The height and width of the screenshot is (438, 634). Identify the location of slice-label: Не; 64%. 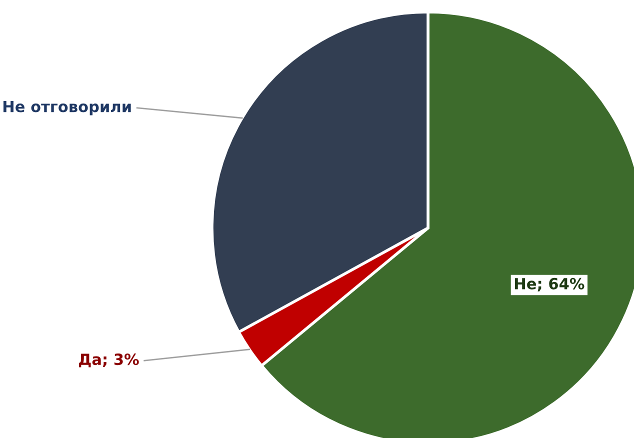
(549, 285).